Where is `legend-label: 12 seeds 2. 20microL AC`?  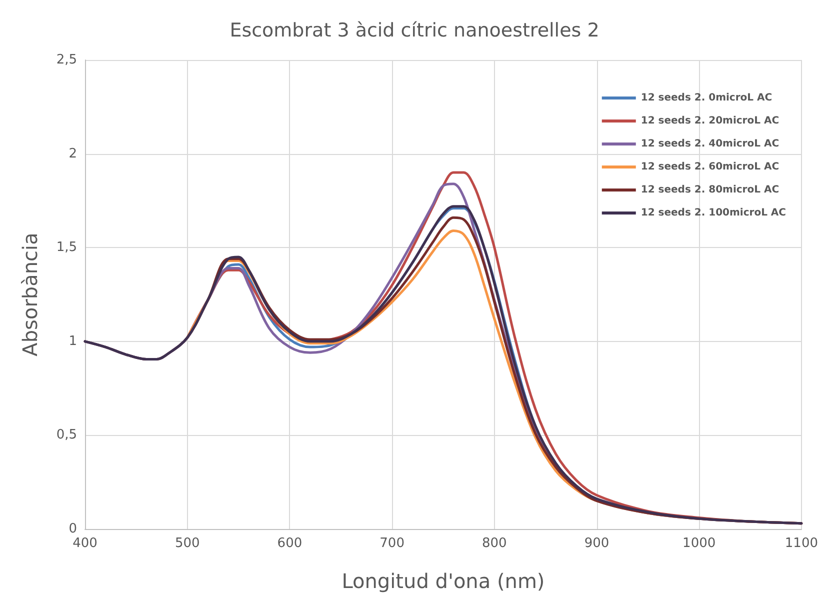 legend-label: 12 seeds 2. 20microL AC is located at coordinates (710, 121).